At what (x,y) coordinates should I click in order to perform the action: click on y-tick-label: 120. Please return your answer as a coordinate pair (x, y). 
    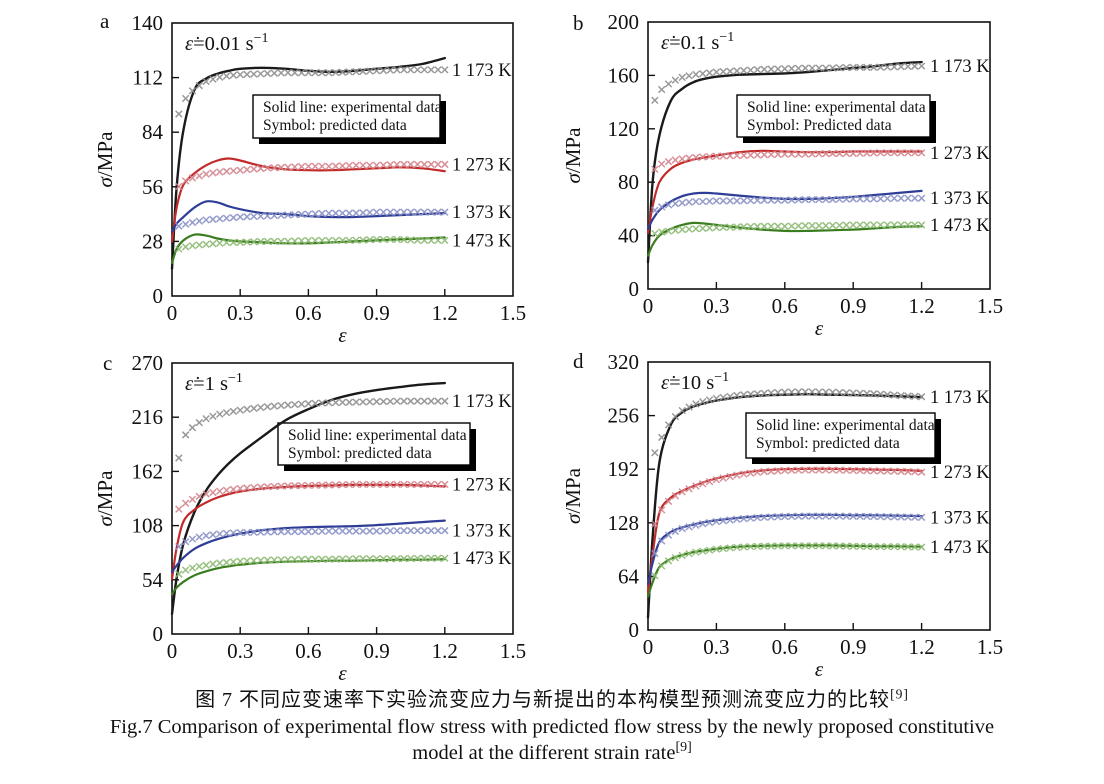
    Looking at the image, I should click on (624, 129).